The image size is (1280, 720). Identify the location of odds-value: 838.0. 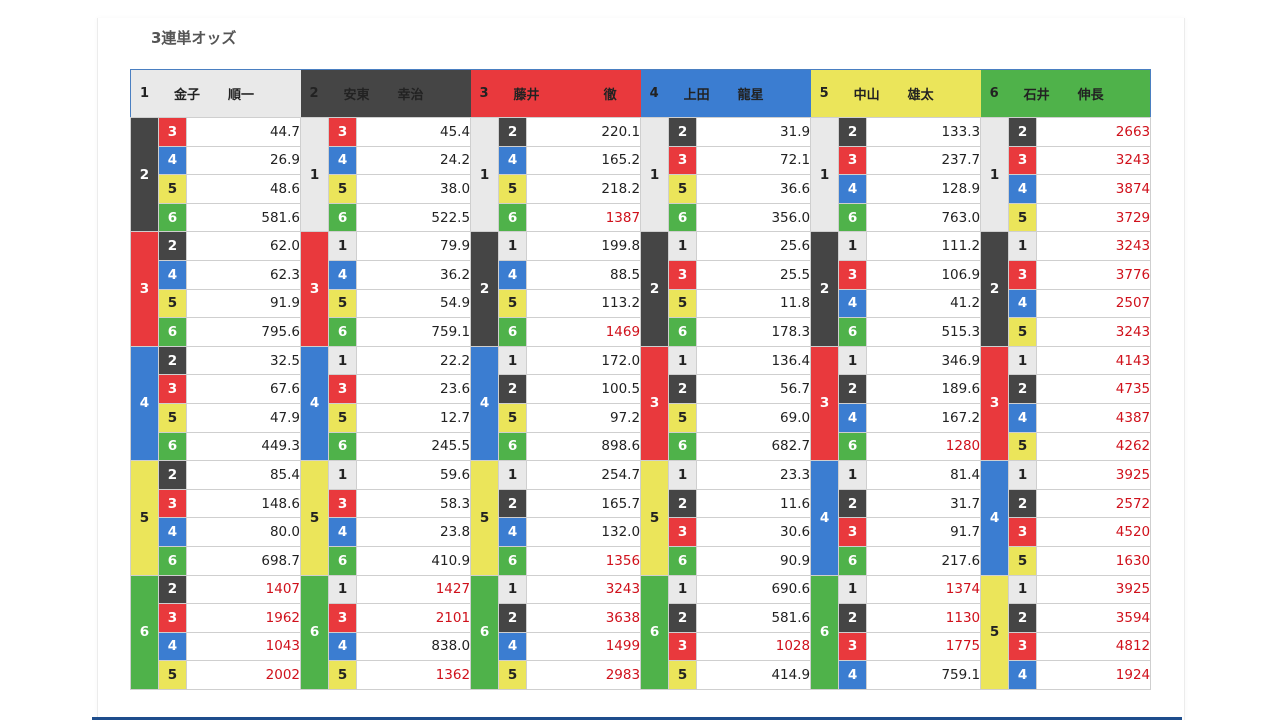
(414, 646).